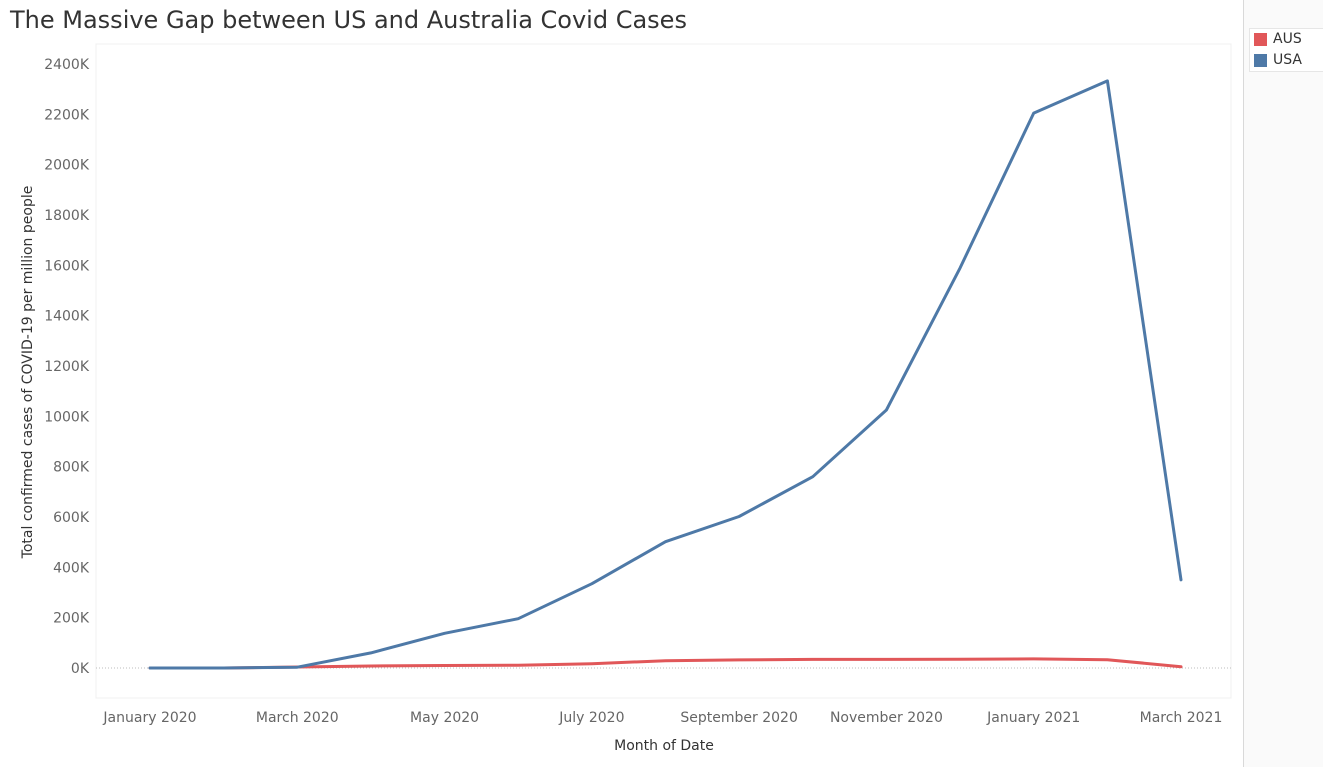  I want to click on y-tick-label: 1200K, so click(67, 367).